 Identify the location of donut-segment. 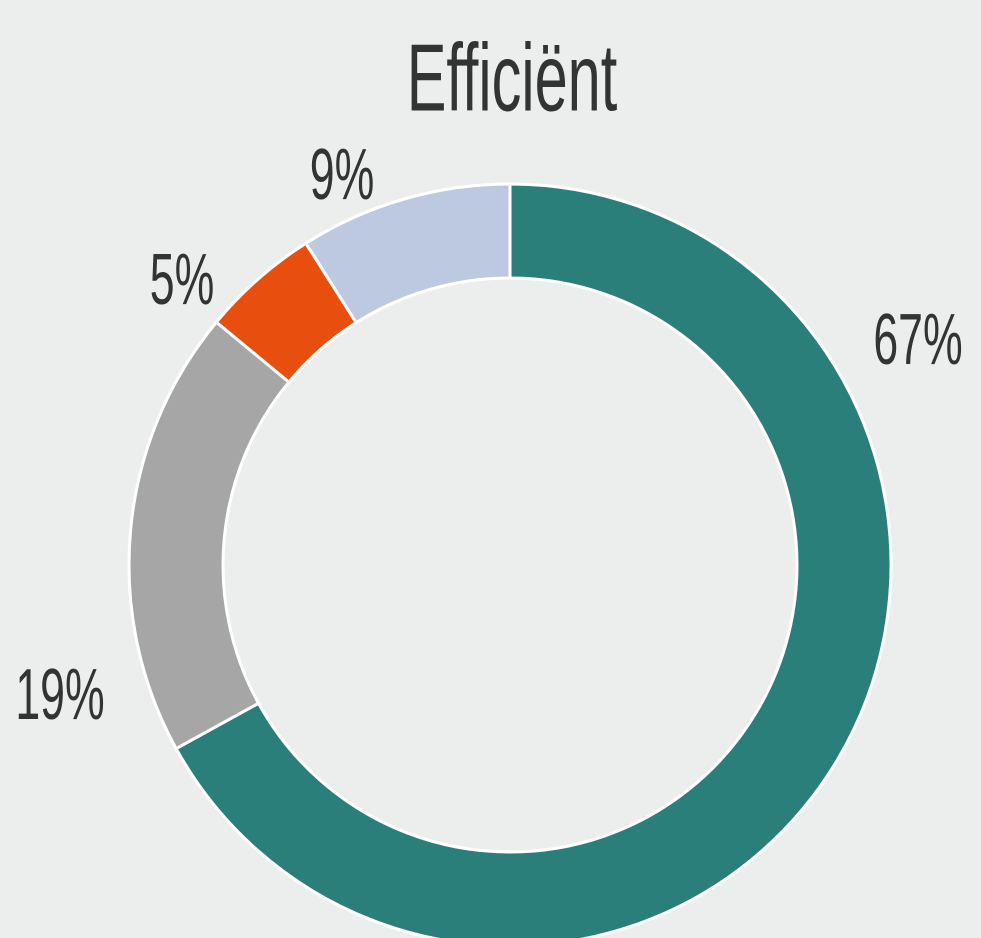
(407, 253).